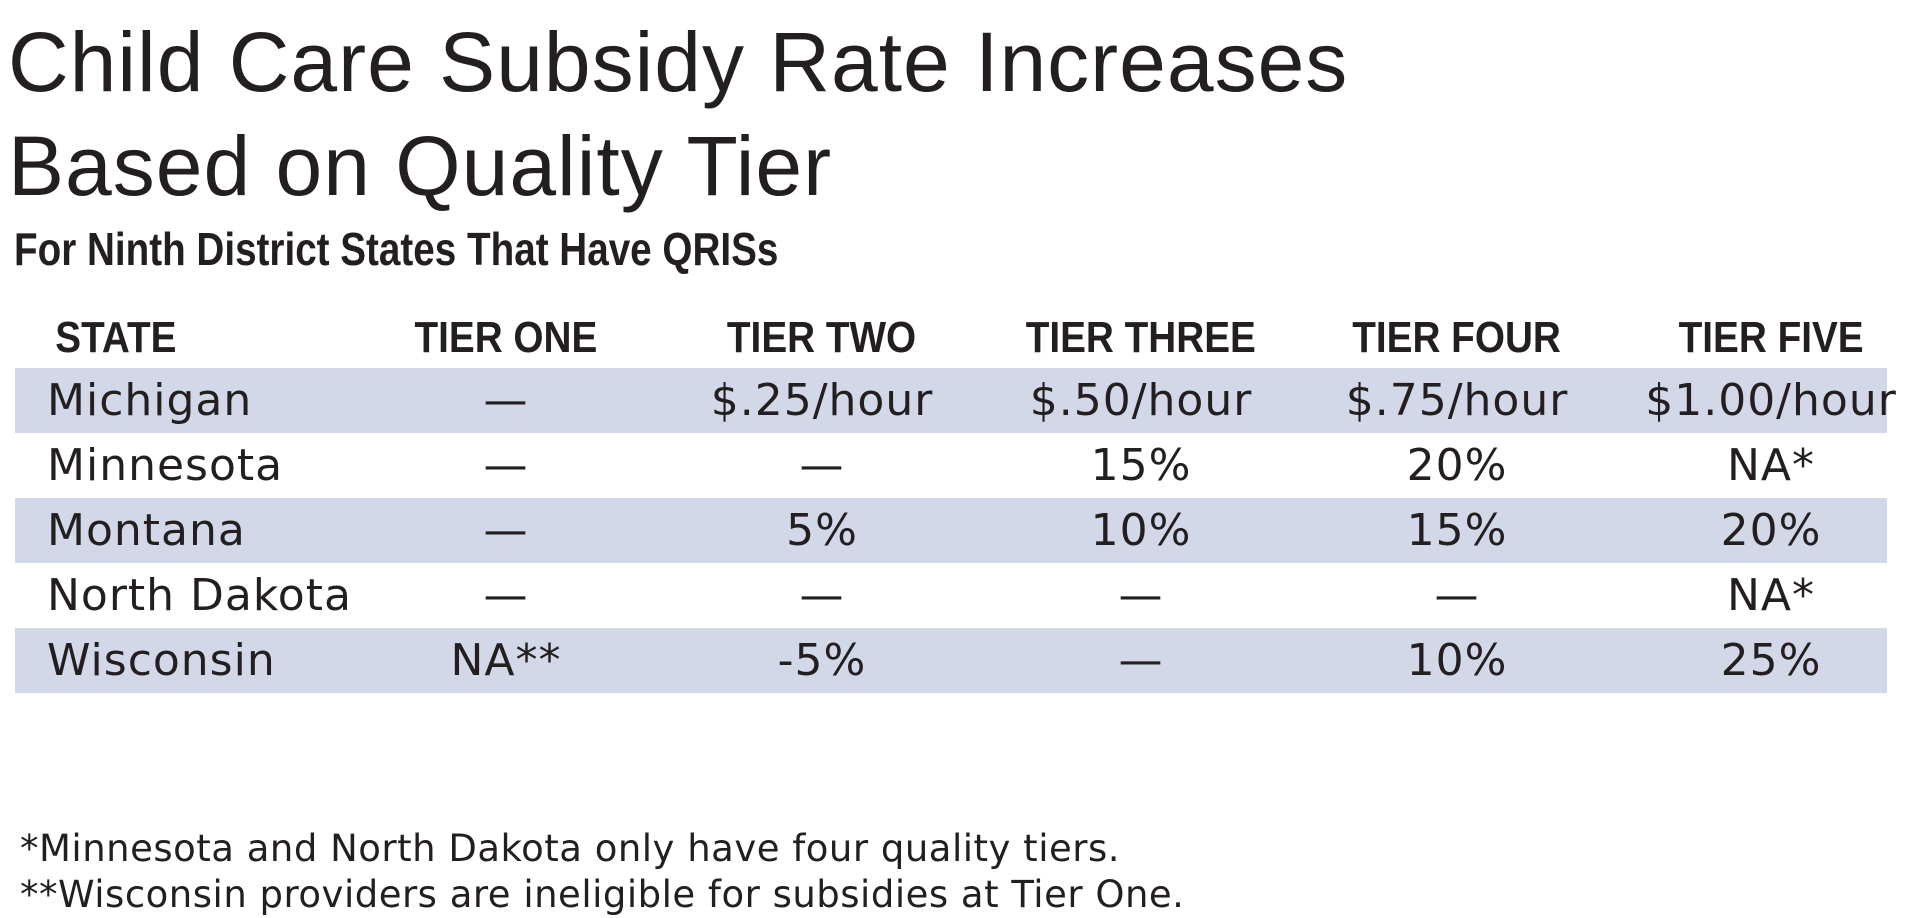 Image resolution: width=1920 pixels, height=918 pixels. What do you see at coordinates (1141, 337) in the screenshot?
I see `header-tier-three: TIER THREE` at bounding box center [1141, 337].